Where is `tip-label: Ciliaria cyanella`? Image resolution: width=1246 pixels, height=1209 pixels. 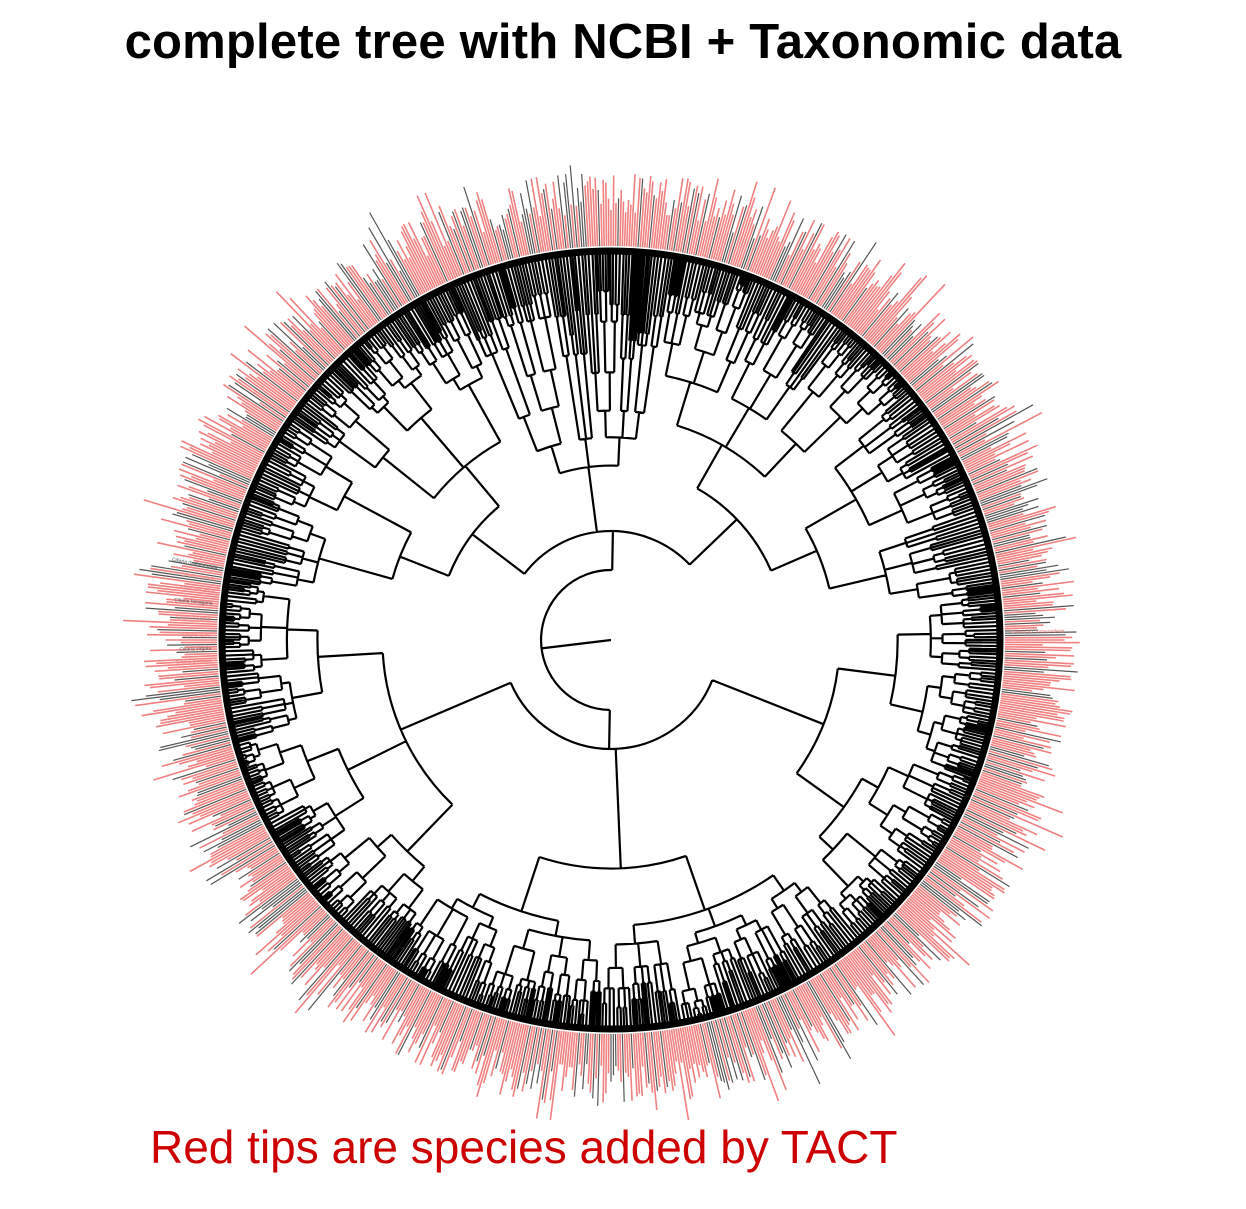
tip-label: Ciliaria cyanella is located at coordinates (198, 577).